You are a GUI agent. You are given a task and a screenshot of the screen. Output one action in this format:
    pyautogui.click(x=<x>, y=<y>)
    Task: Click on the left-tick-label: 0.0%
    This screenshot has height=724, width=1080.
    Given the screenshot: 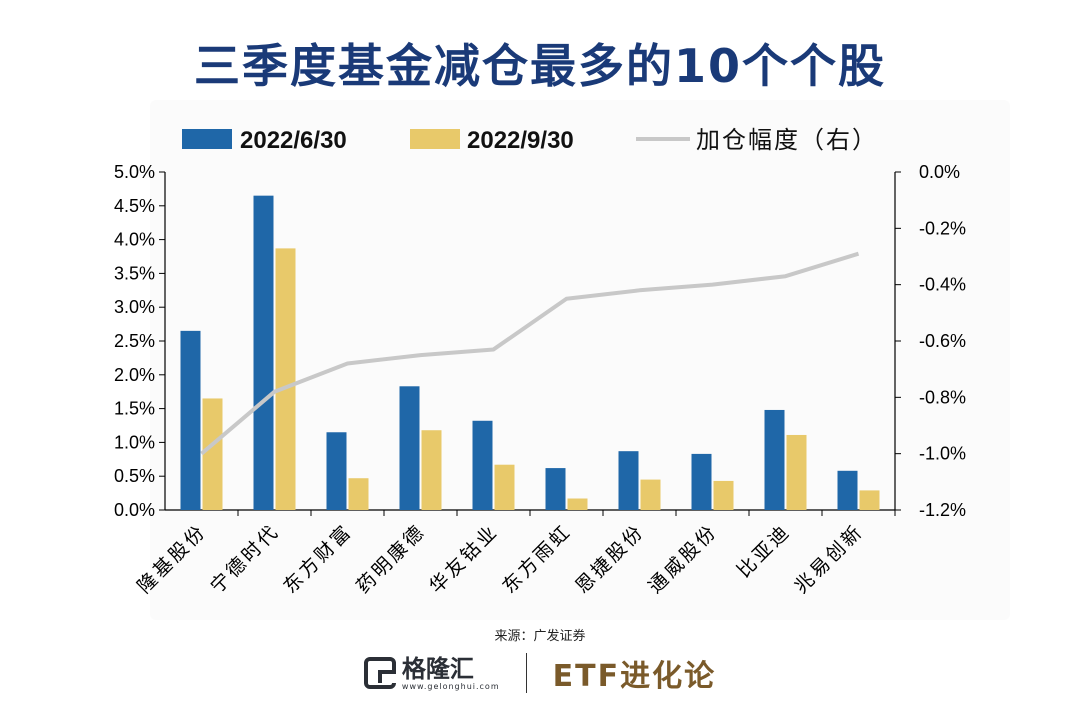 What is the action you would take?
    pyautogui.click(x=134, y=510)
    